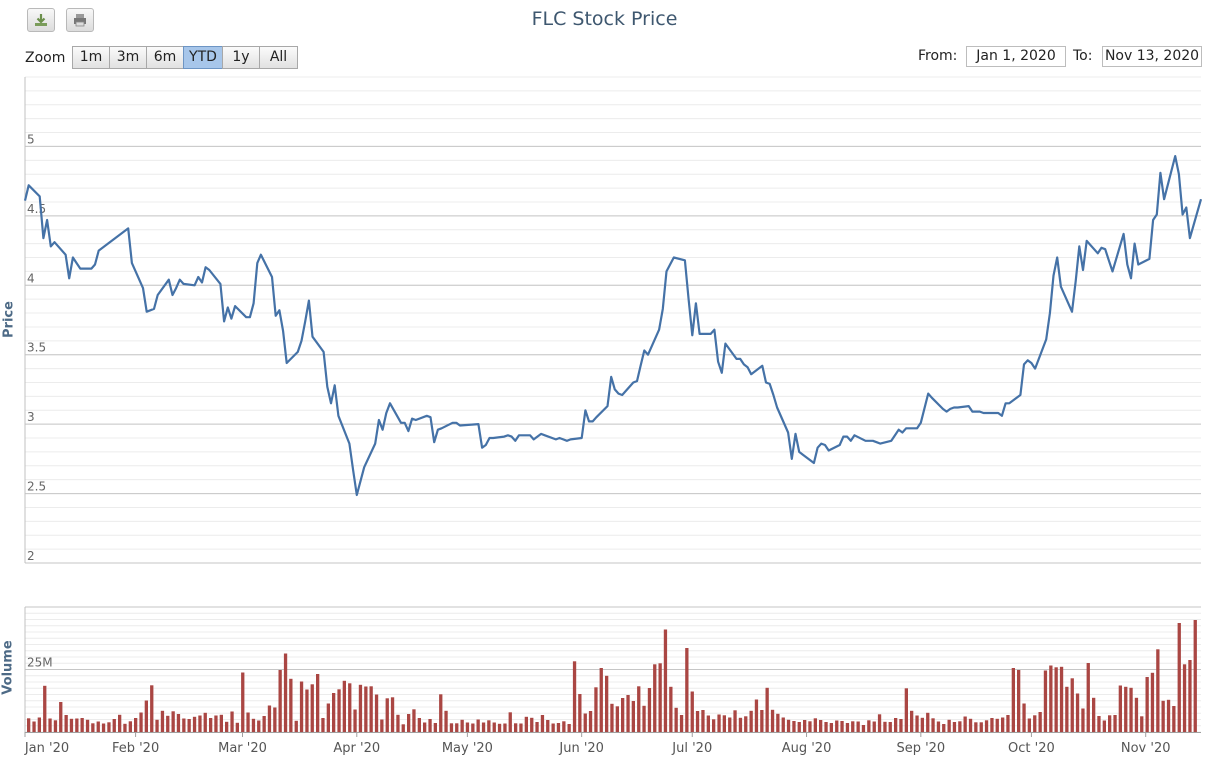 The image size is (1209, 763). What do you see at coordinates (467, 748) in the screenshot?
I see `x-tick-label: May '20` at bounding box center [467, 748].